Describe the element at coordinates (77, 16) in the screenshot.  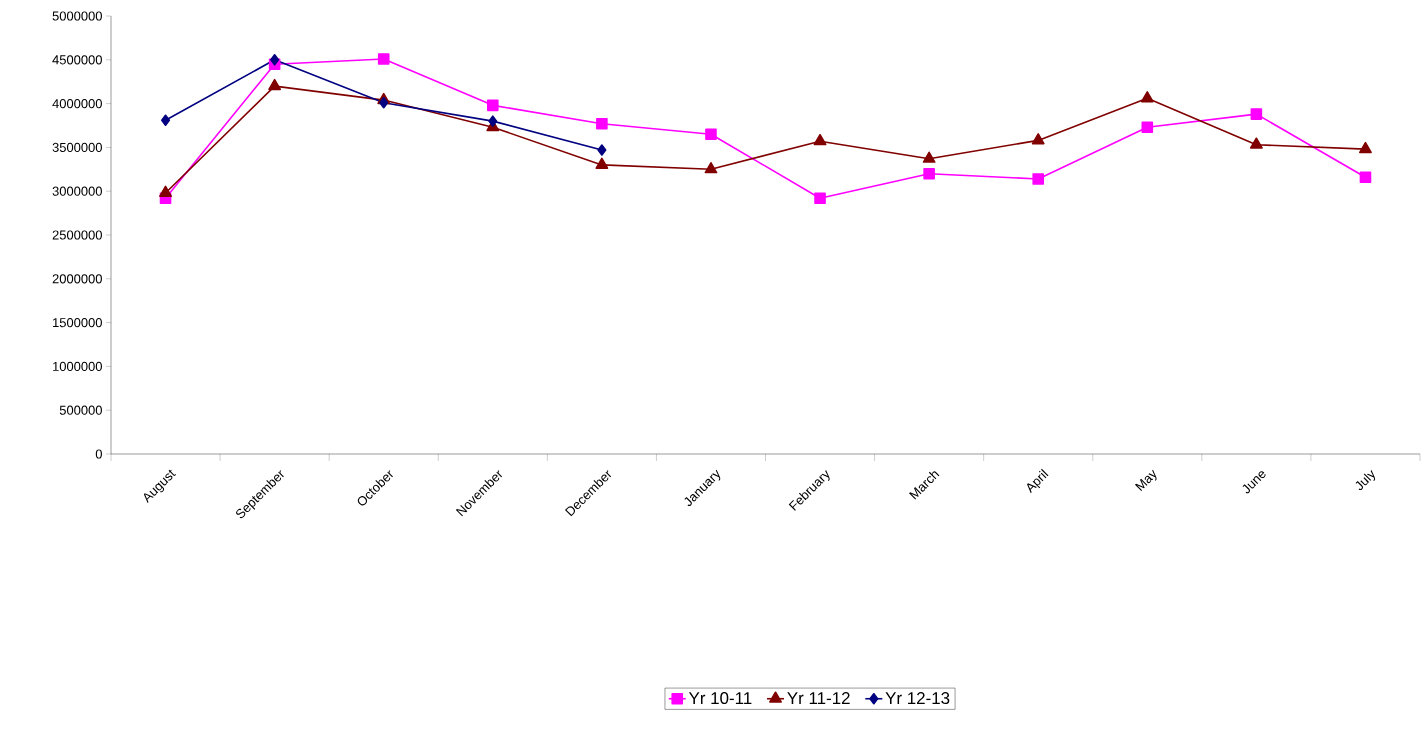
I see `y-tick-label: 5000000` at that location.